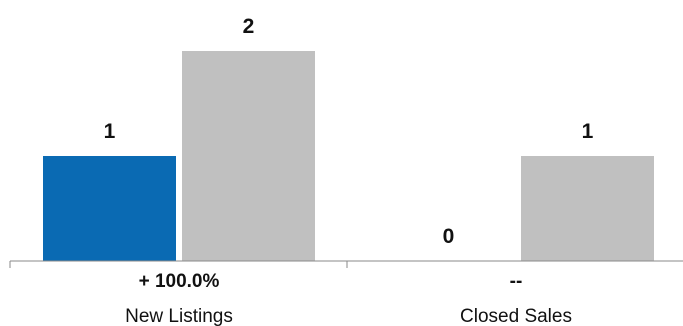 The width and height of the screenshot is (683, 326). I want to click on value-label-new-listings-2: 2, so click(249, 26).